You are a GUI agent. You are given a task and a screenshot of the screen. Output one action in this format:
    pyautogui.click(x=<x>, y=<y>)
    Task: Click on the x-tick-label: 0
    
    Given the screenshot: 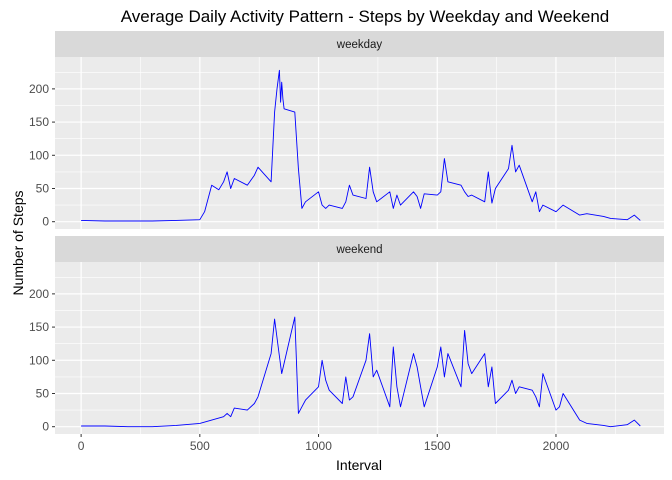 What is the action you would take?
    pyautogui.click(x=81, y=446)
    